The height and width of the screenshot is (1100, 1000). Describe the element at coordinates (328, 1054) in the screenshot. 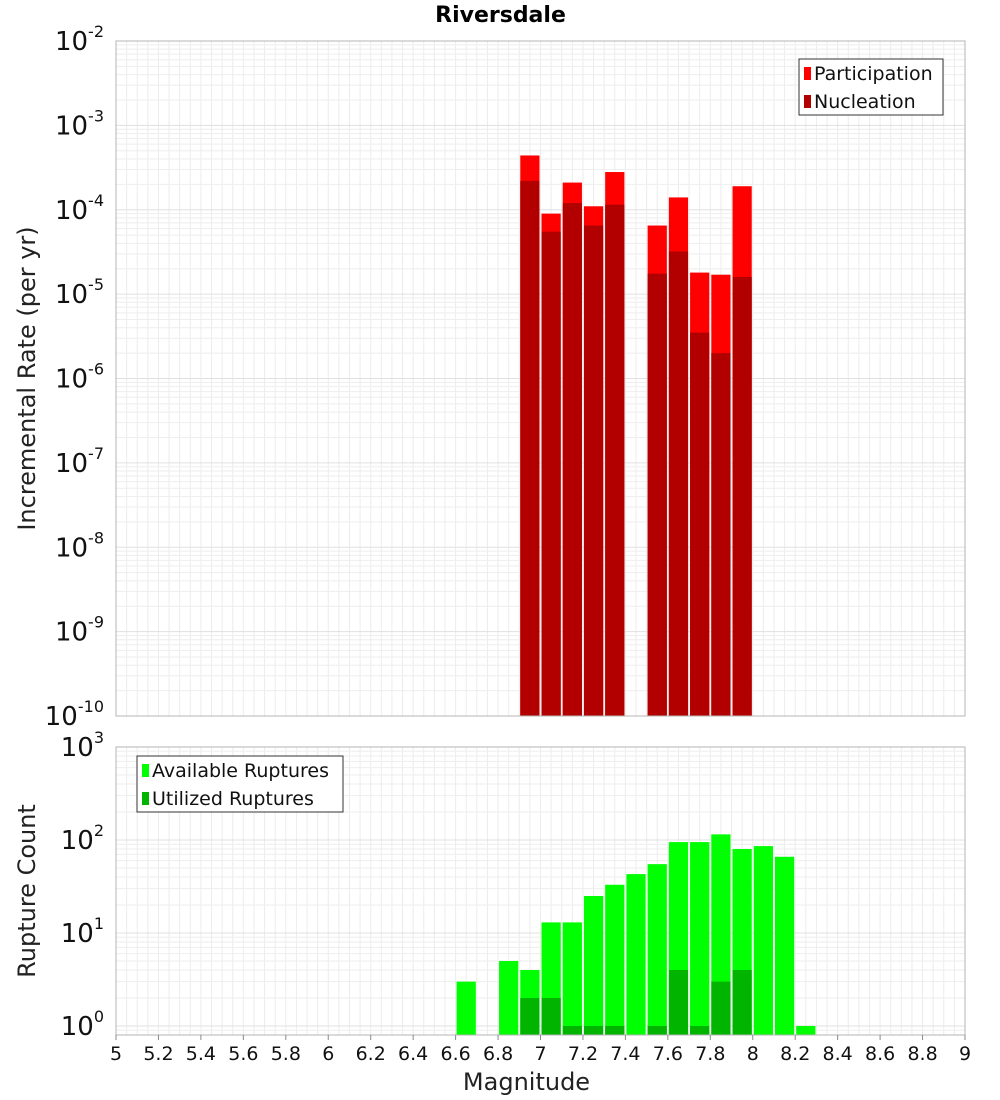

I see `x-tick-label: 6` at that location.